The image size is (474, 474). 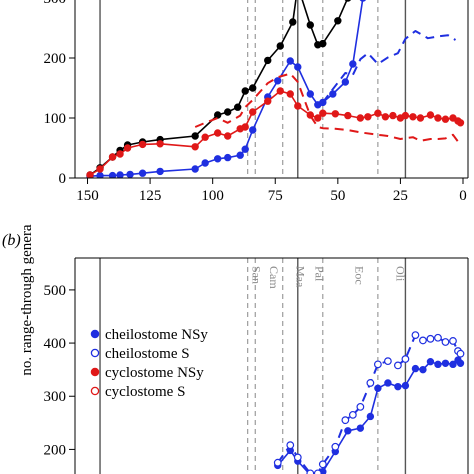 I want to click on legend-entry-3: cyclostome S, so click(x=145, y=392).